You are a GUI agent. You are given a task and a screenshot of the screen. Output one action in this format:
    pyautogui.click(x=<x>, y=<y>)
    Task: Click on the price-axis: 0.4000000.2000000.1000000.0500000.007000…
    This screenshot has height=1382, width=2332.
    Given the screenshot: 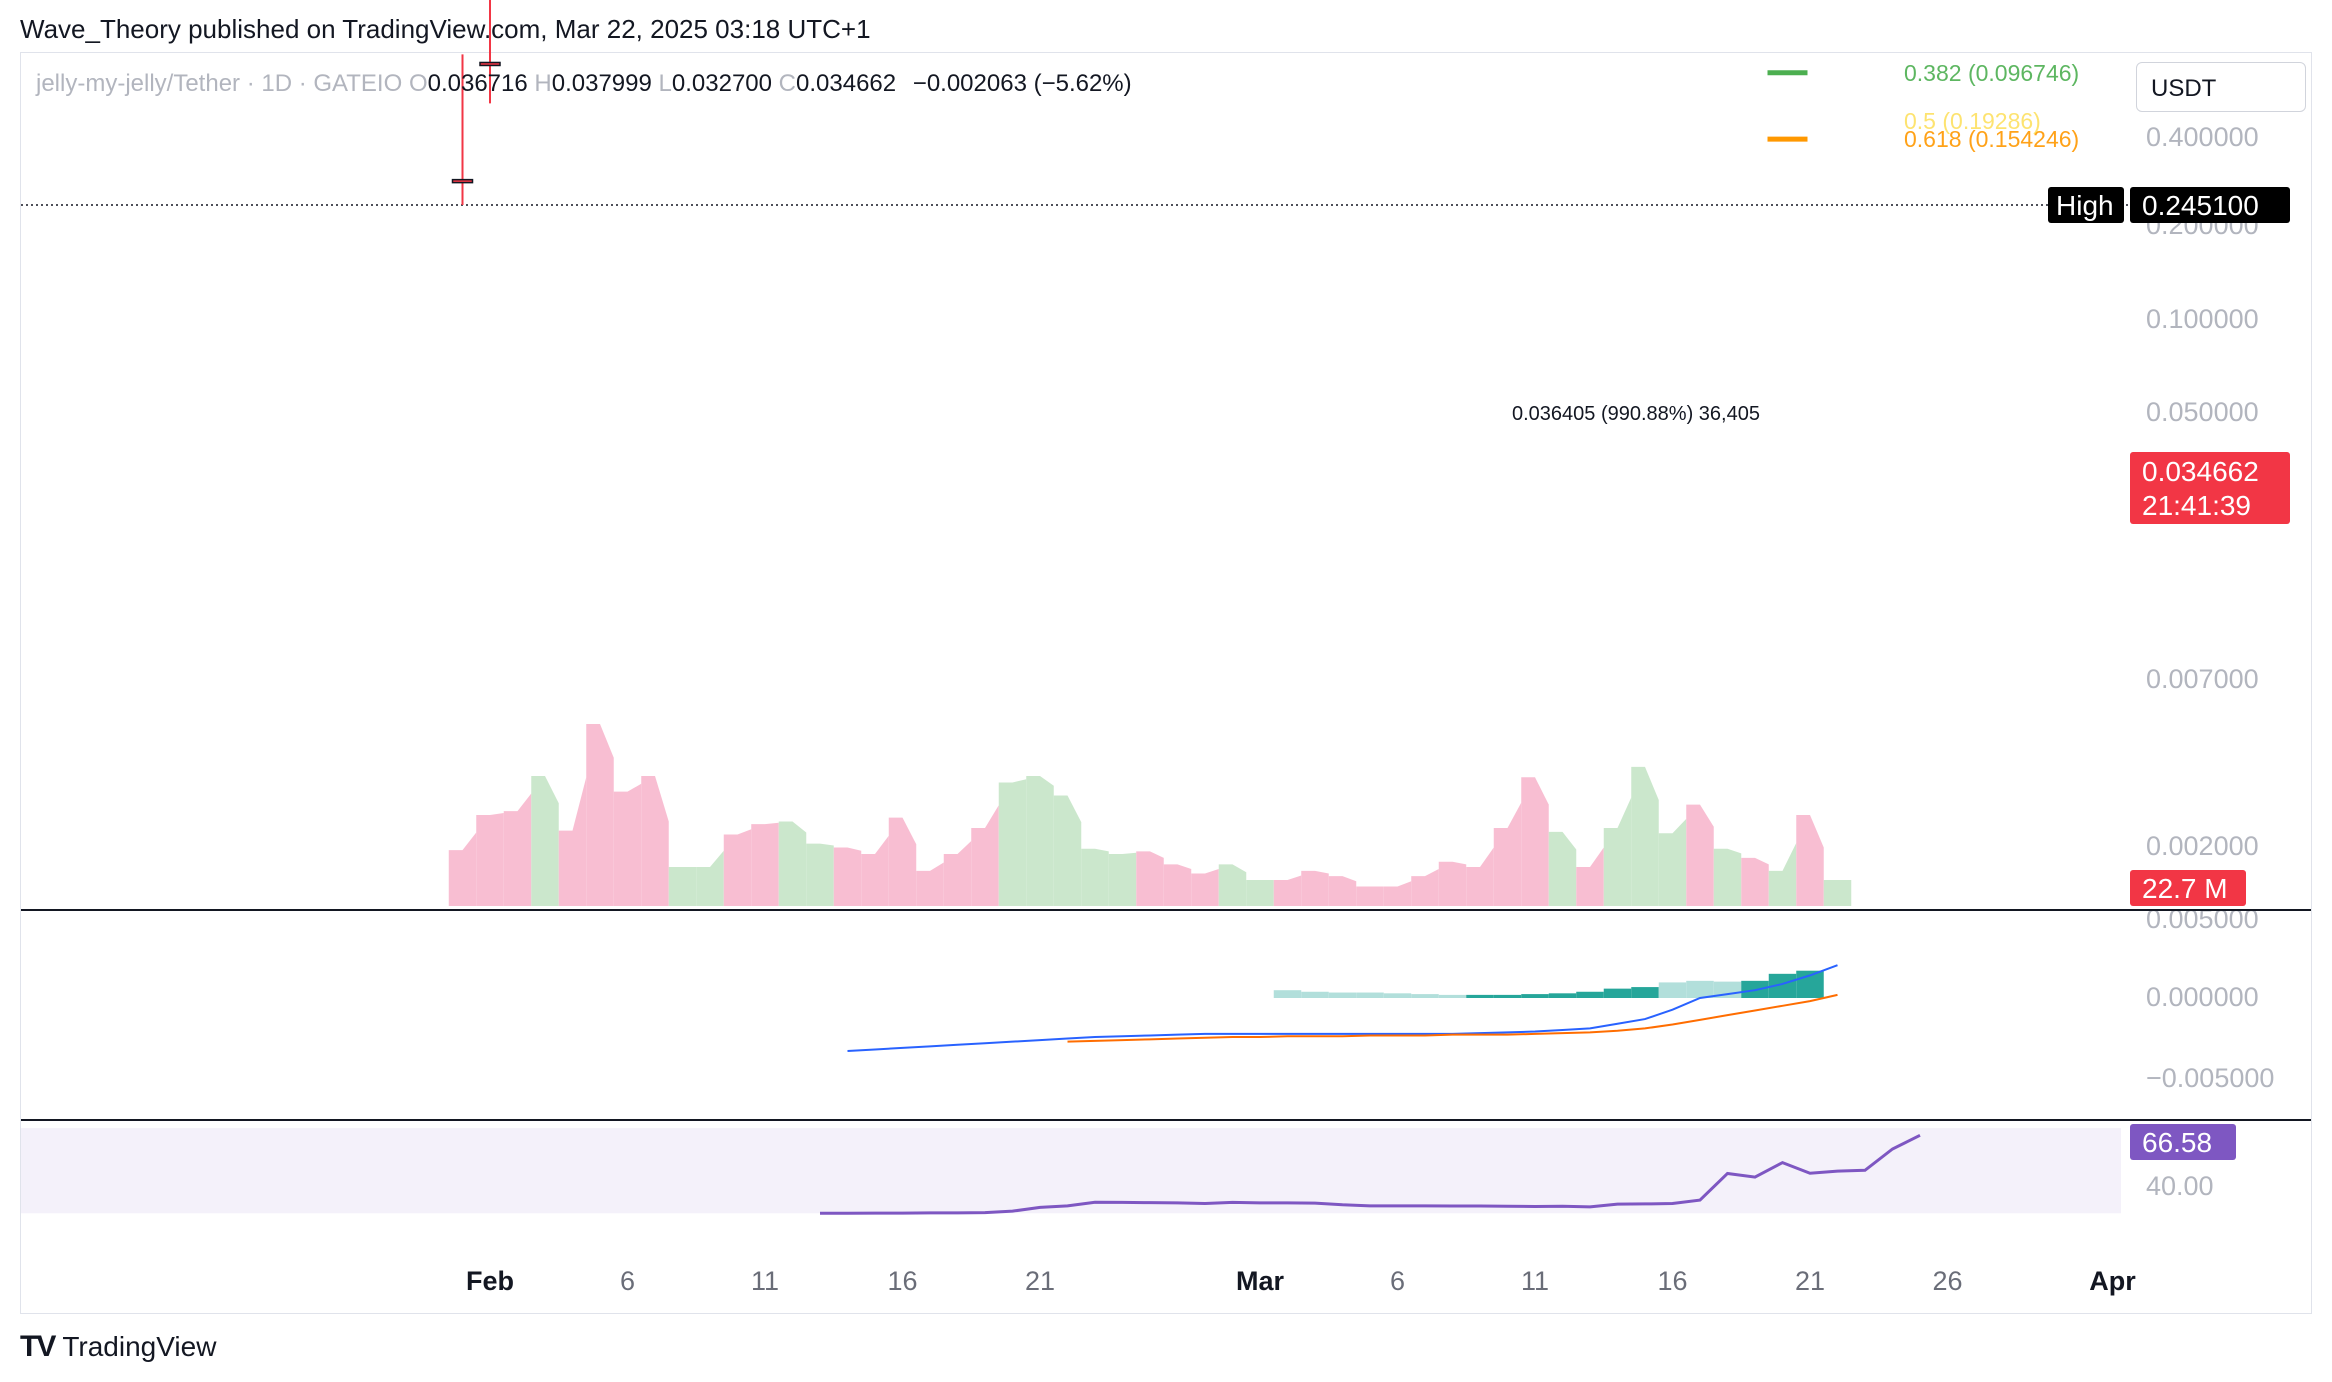 What is the action you would take?
    pyautogui.click(x=2169, y=661)
    